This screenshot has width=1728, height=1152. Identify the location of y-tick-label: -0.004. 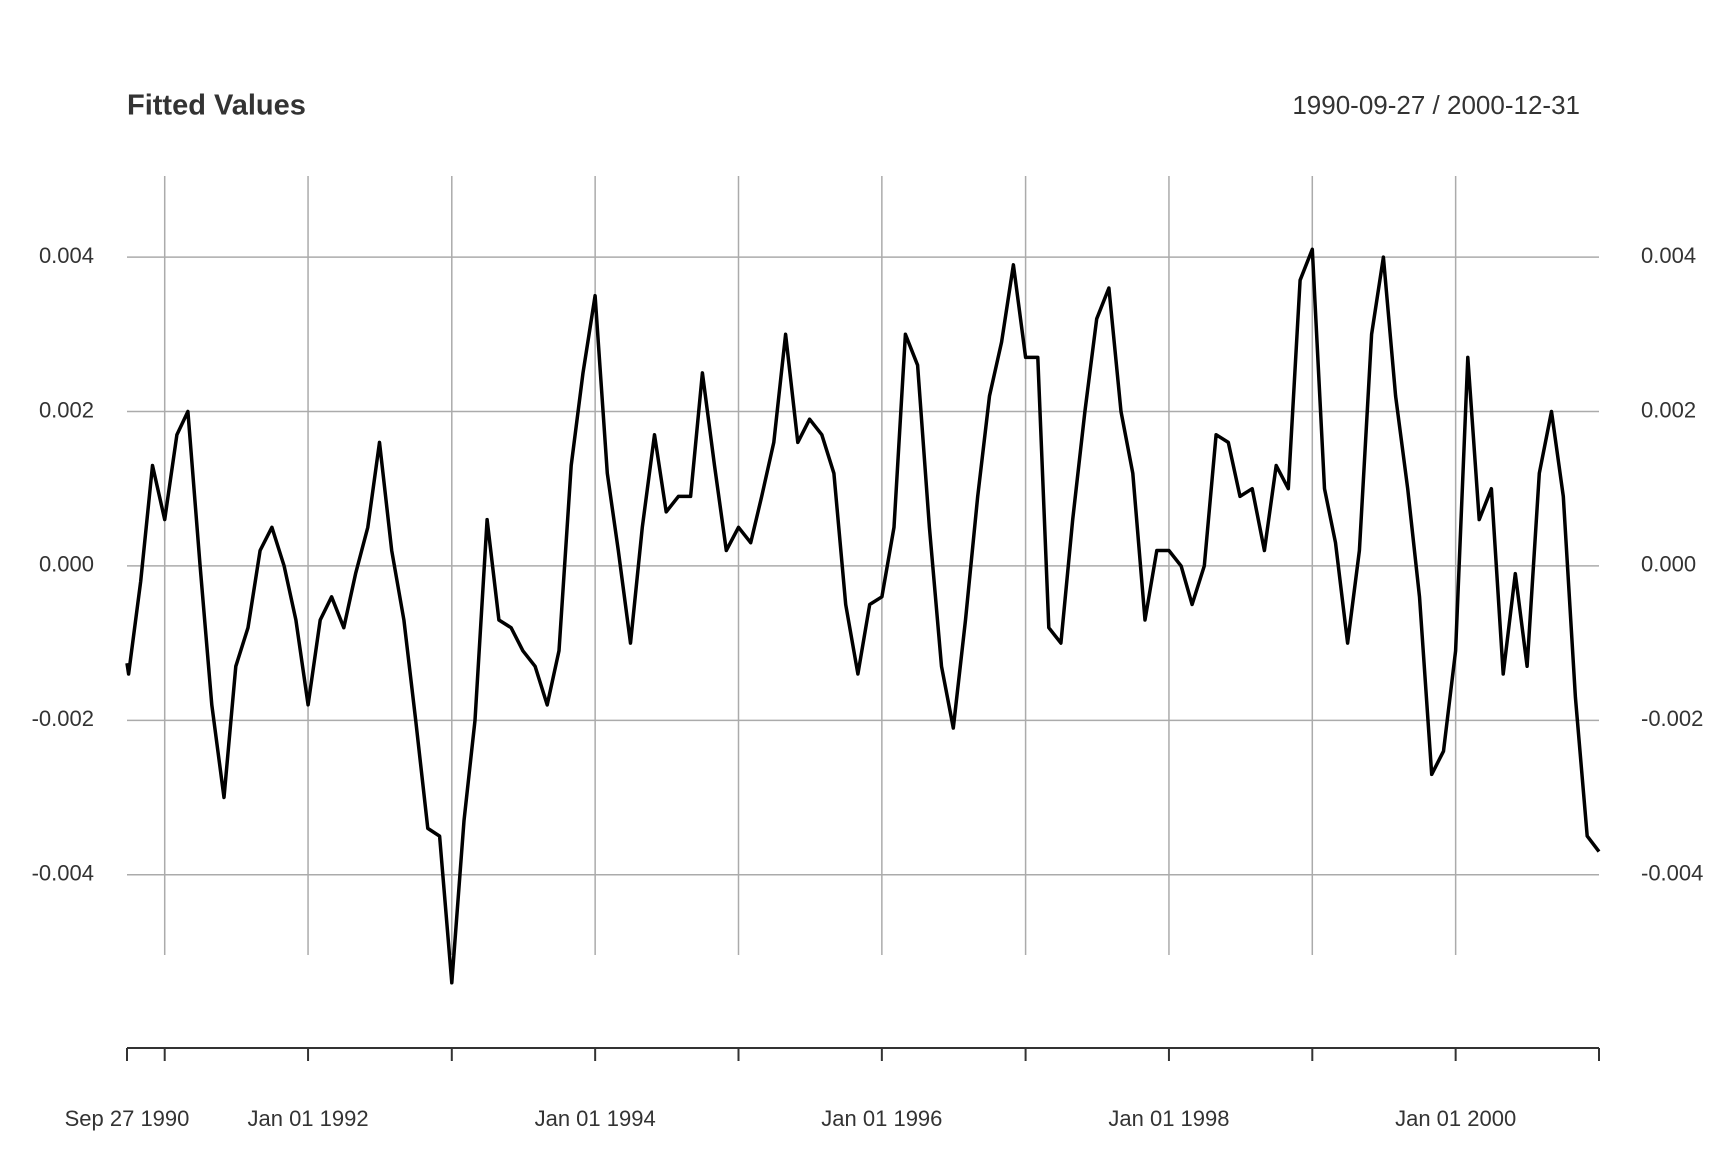
(63, 873).